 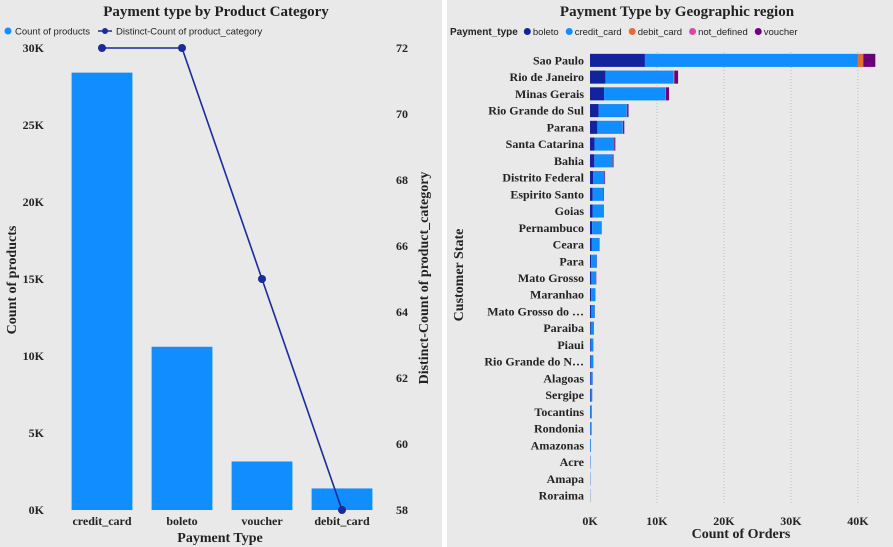 I want to click on legend-item-voucher: voucher, so click(x=776, y=32).